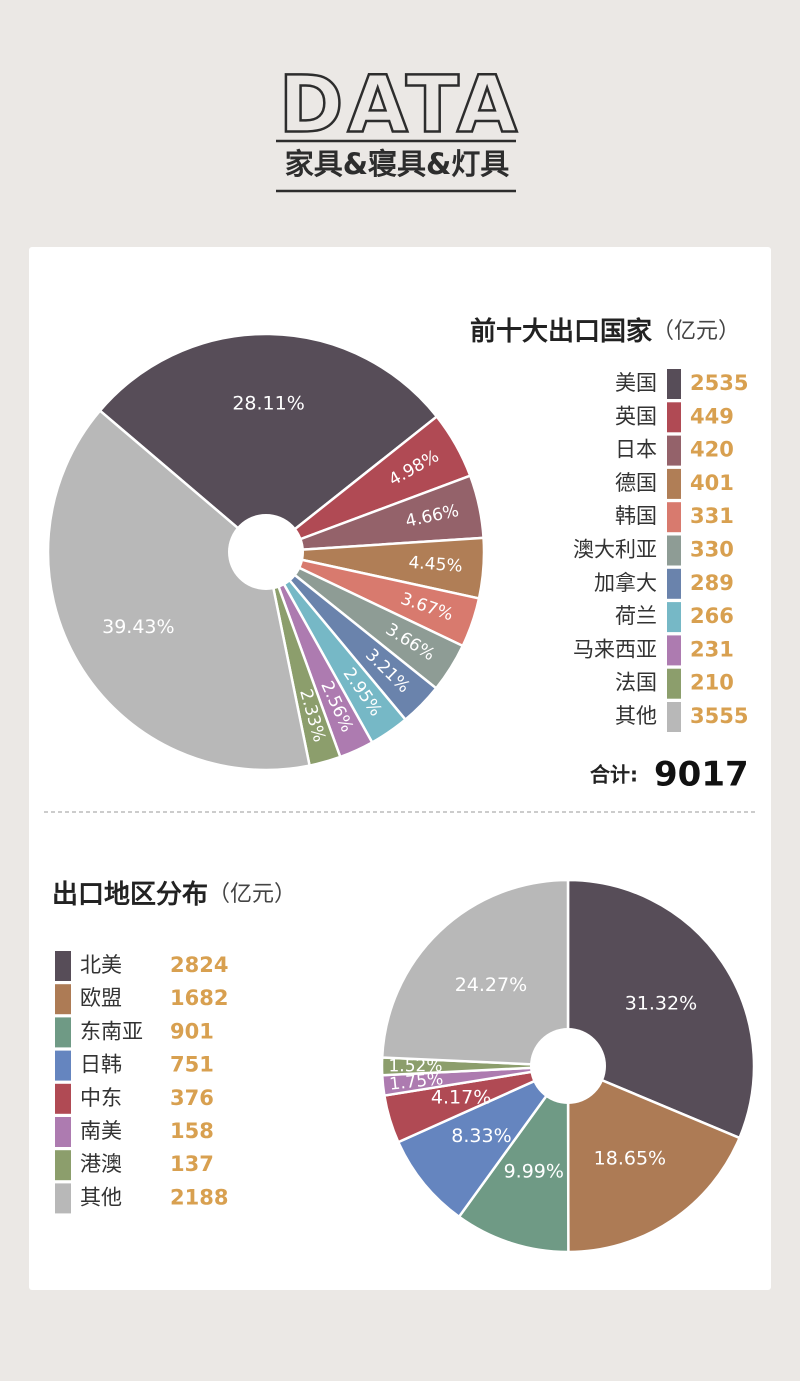 The width and height of the screenshot is (800, 1381). Describe the element at coordinates (712, 550) in the screenshot. I see `legend-value: 330` at that location.